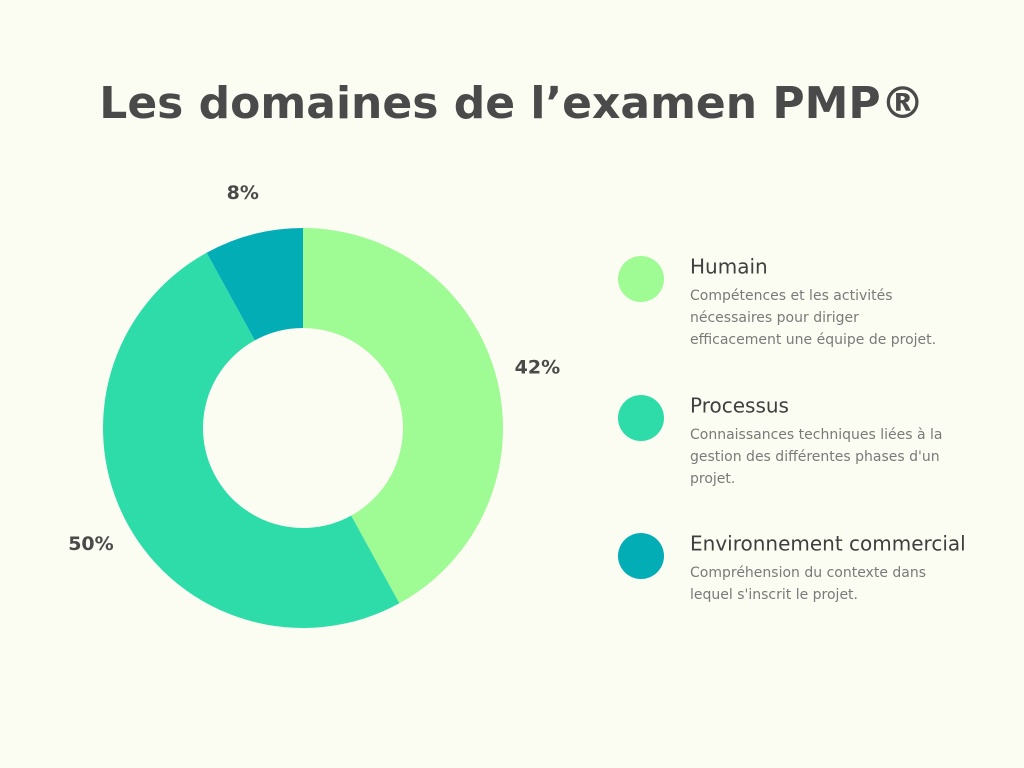 The image size is (1024, 768). Describe the element at coordinates (815, 457) in the screenshot. I see `legend-description: gestion des différentes phases d'un` at that location.